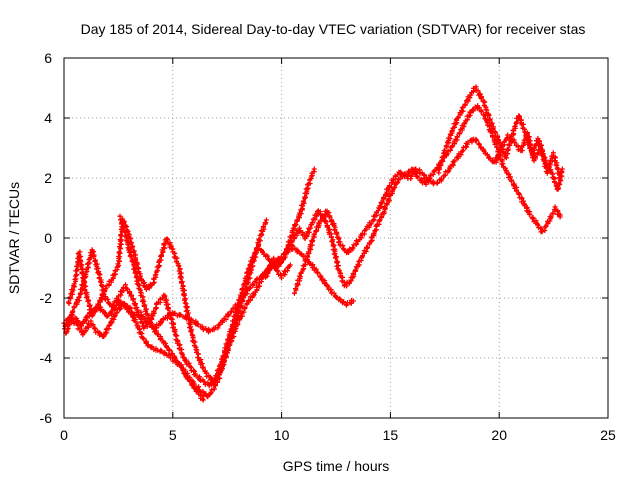  I want to click on x-tick-label: 20, so click(499, 435).